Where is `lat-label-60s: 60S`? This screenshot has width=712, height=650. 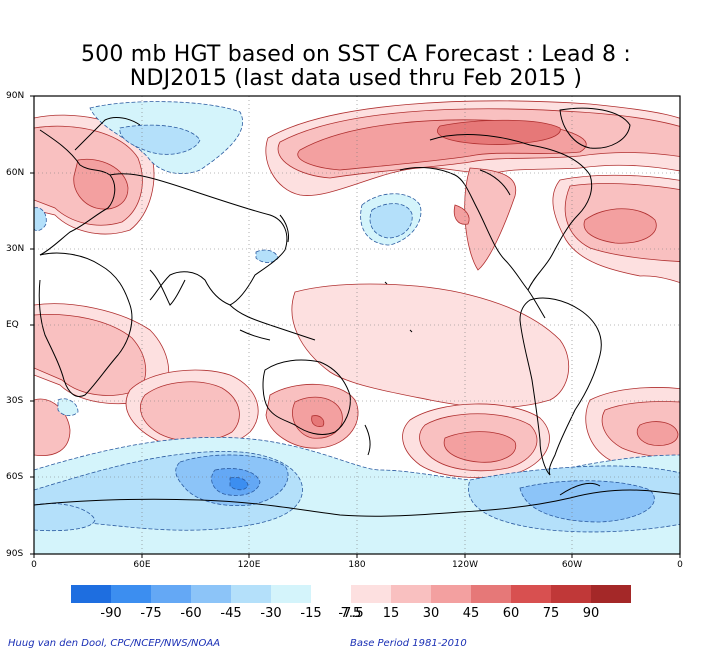 lat-label-60s: 60S is located at coordinates (15, 477).